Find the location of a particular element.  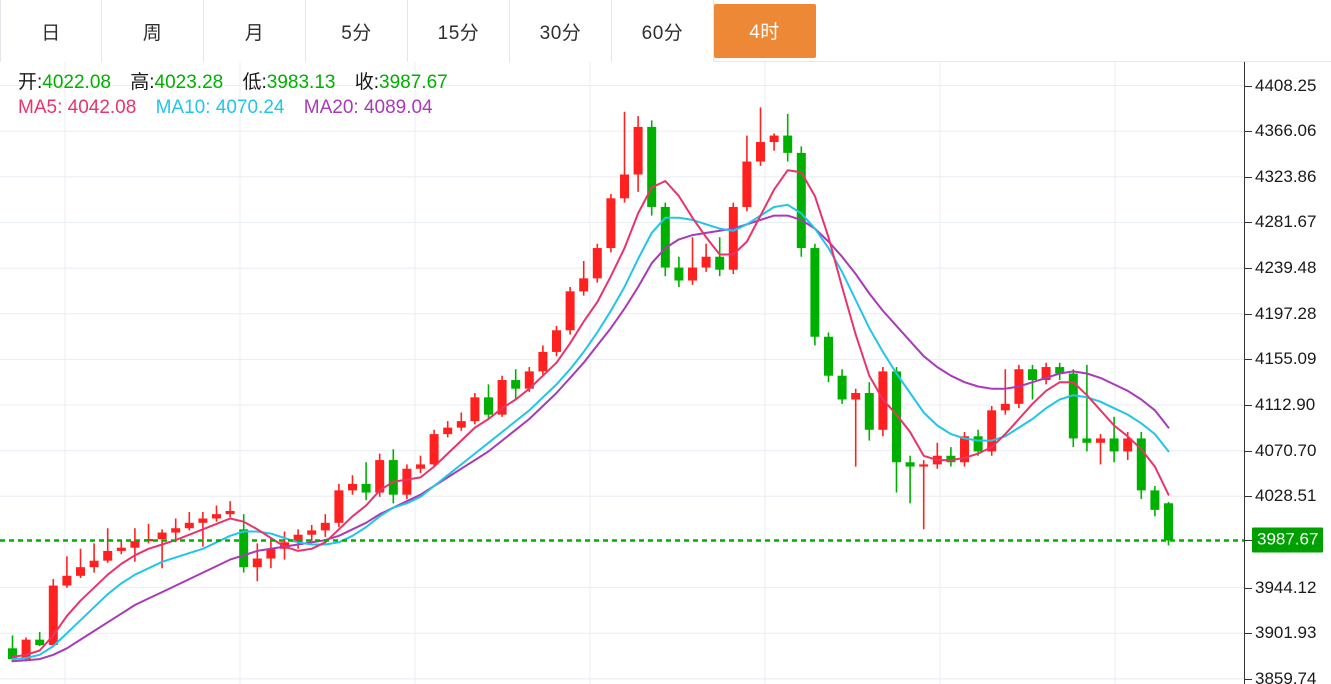

price-axis-label: 4281.67 is located at coordinates (1286, 222).